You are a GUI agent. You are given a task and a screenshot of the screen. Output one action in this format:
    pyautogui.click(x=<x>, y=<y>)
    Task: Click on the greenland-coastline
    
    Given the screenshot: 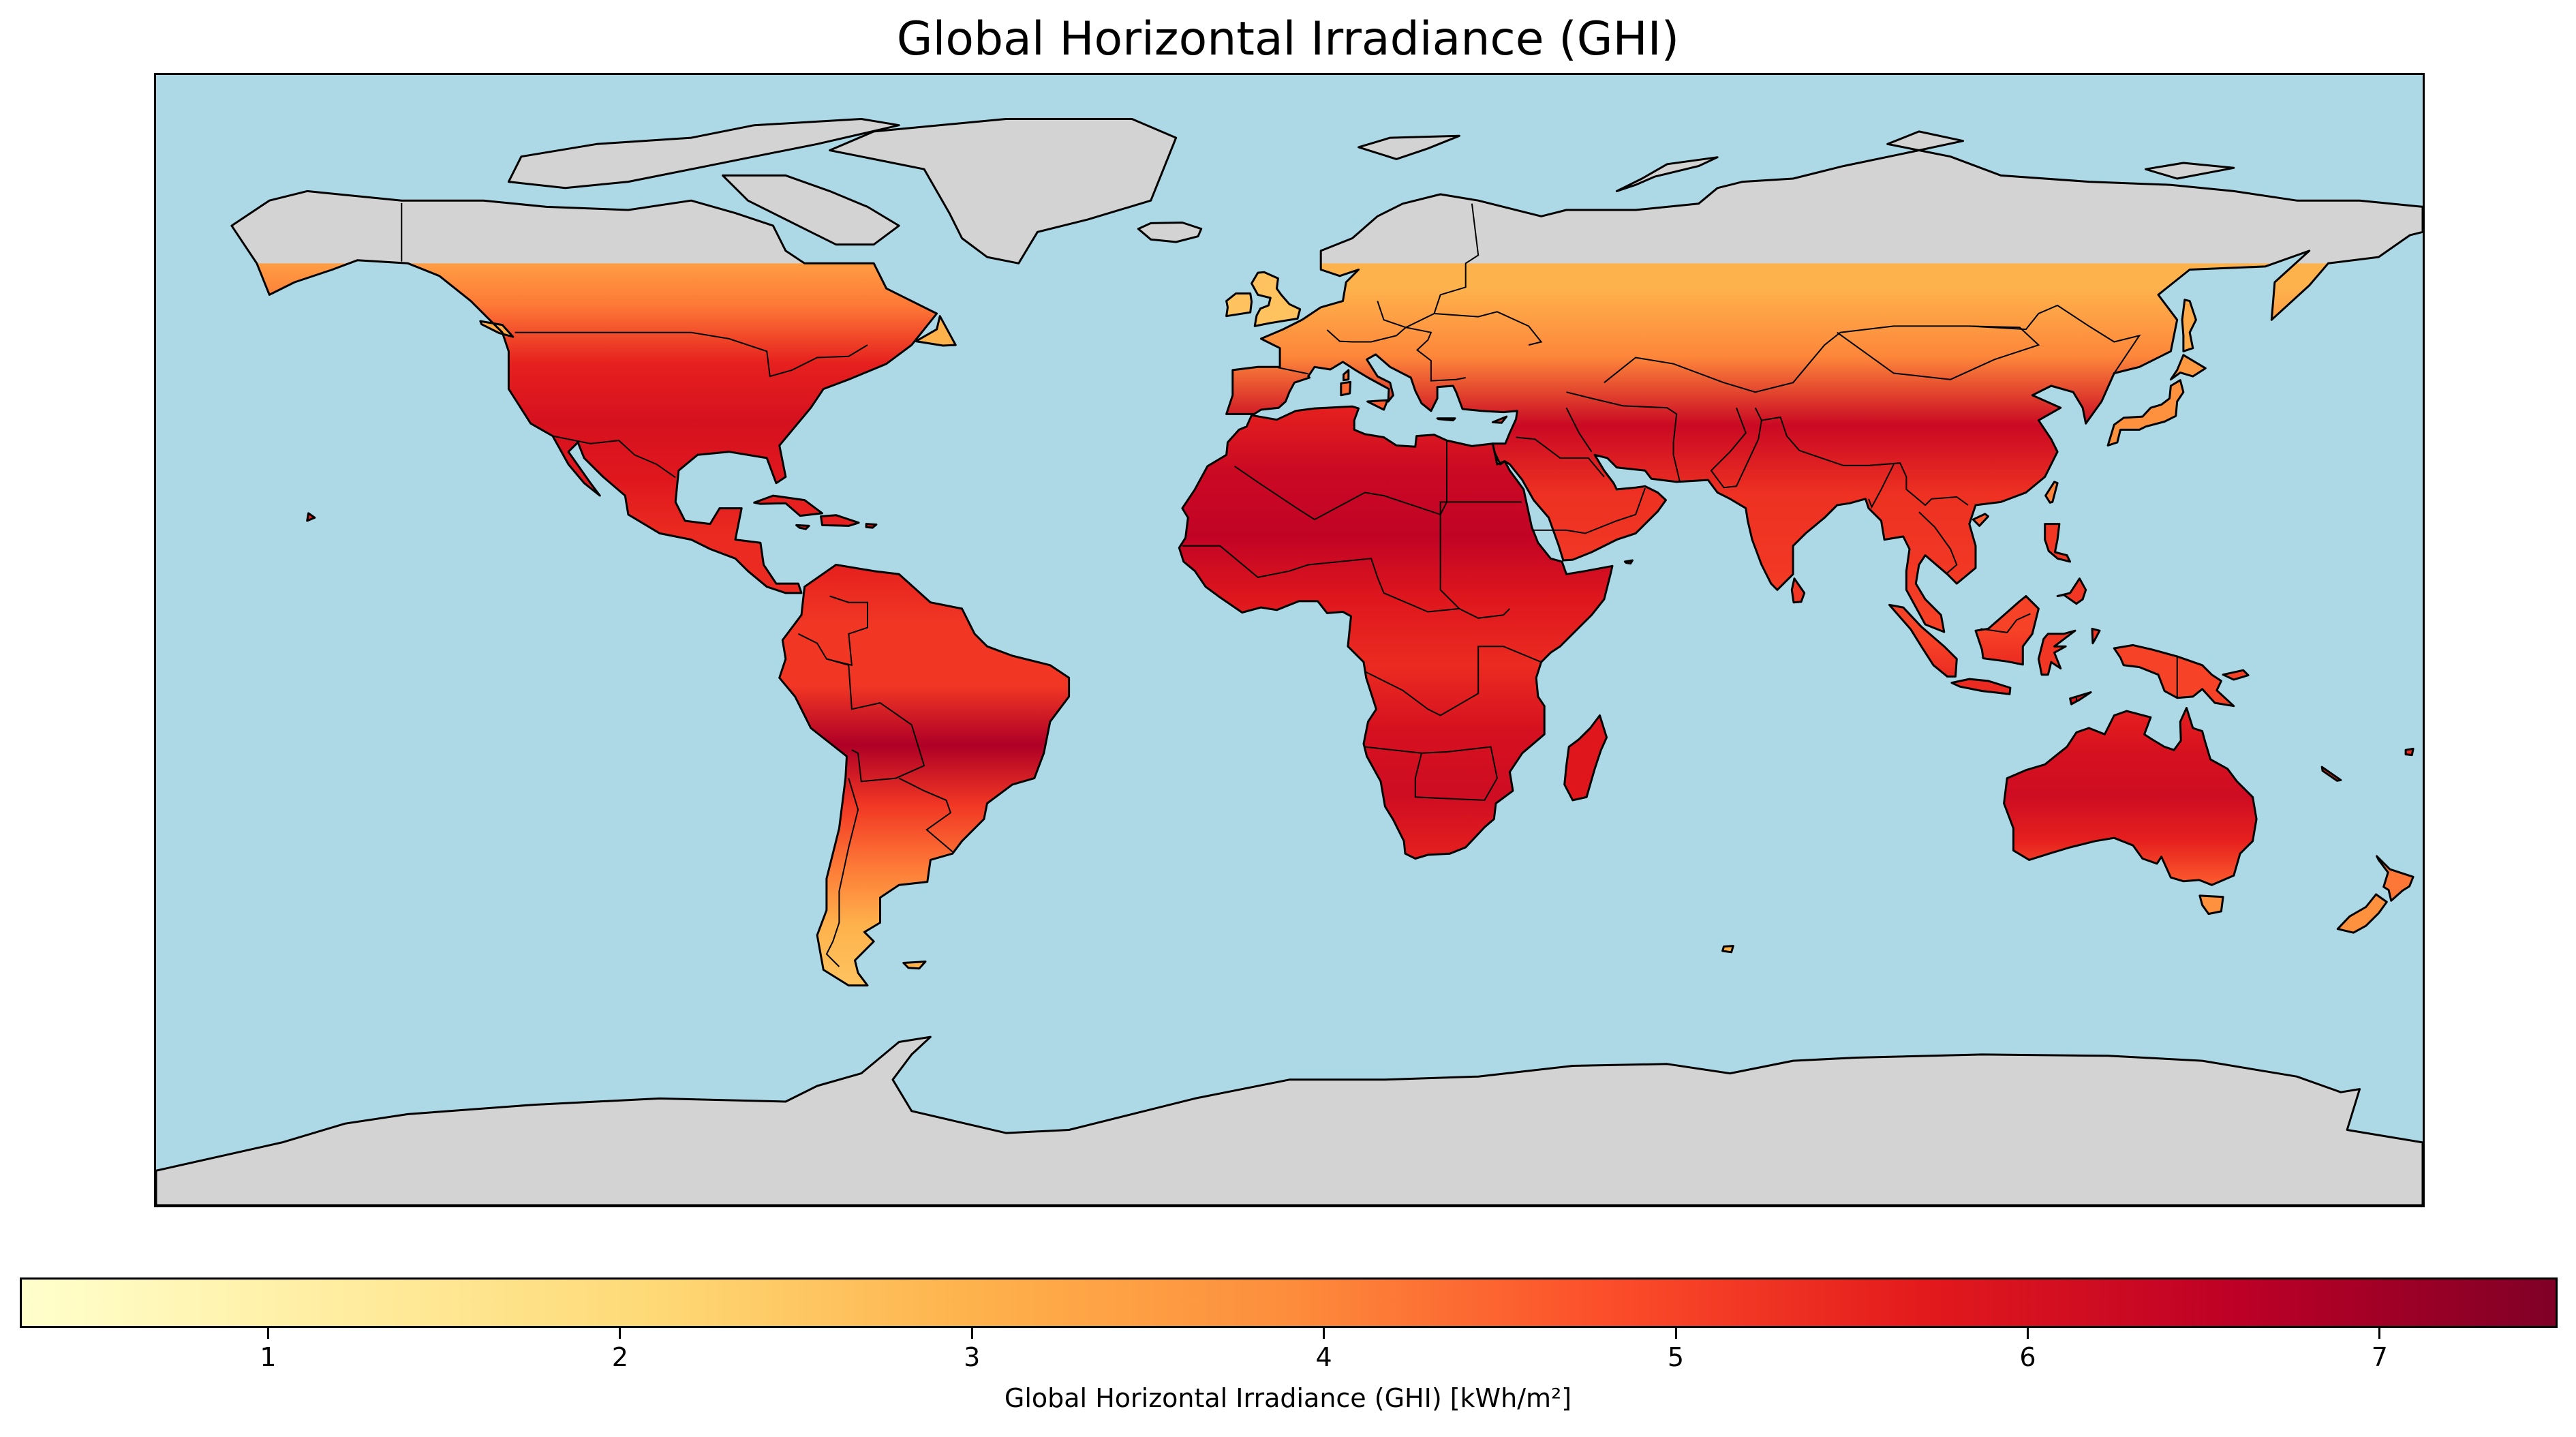 What is the action you would take?
    pyautogui.click(x=1003, y=191)
    